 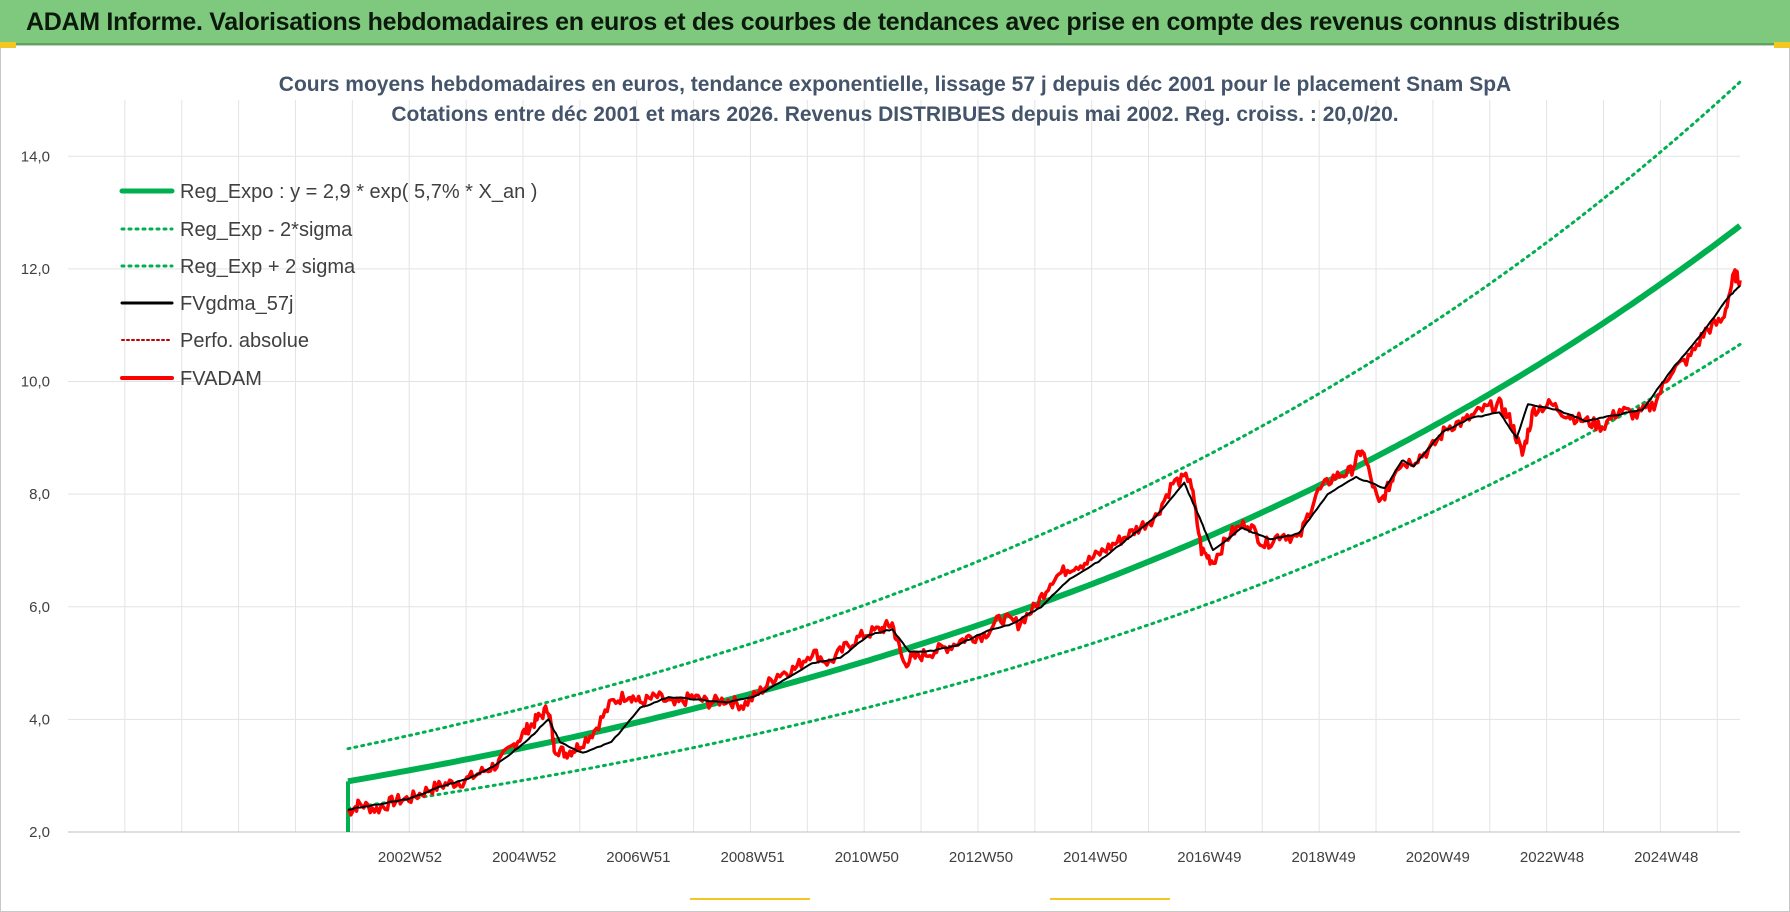 I want to click on x-tick-label: 2012W50, so click(x=981, y=857).